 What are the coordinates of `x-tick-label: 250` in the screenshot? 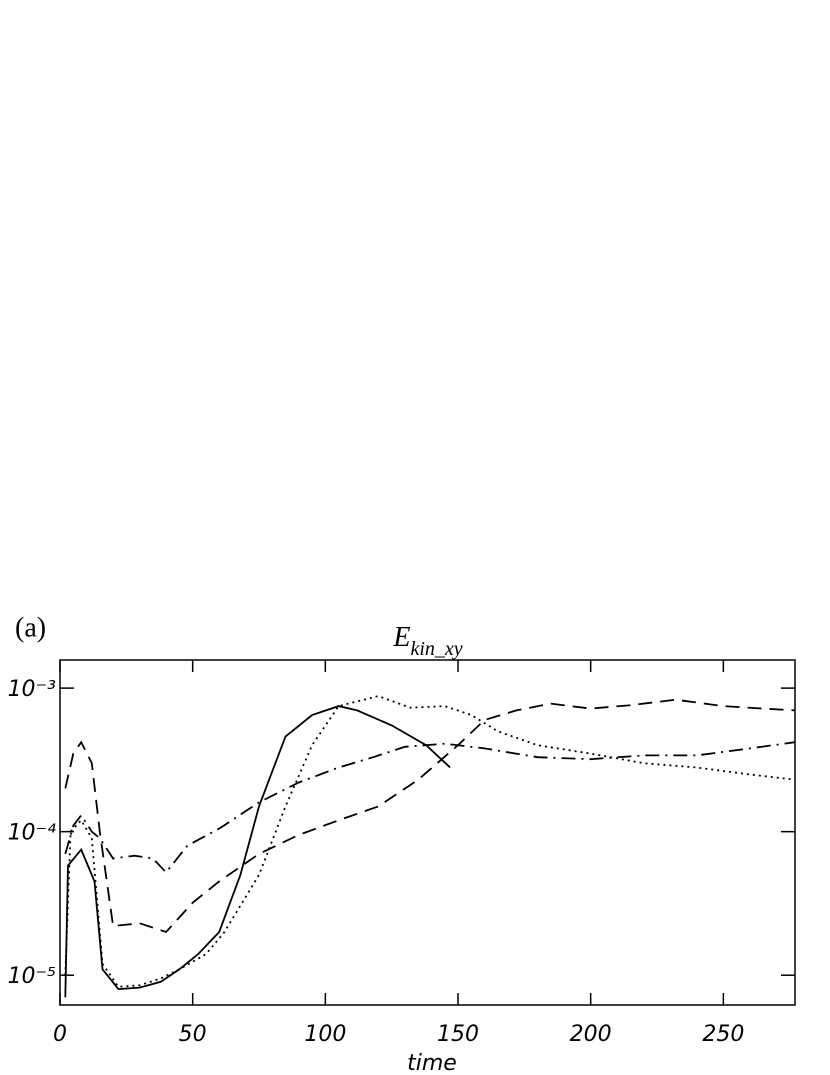 It's located at (723, 1034).